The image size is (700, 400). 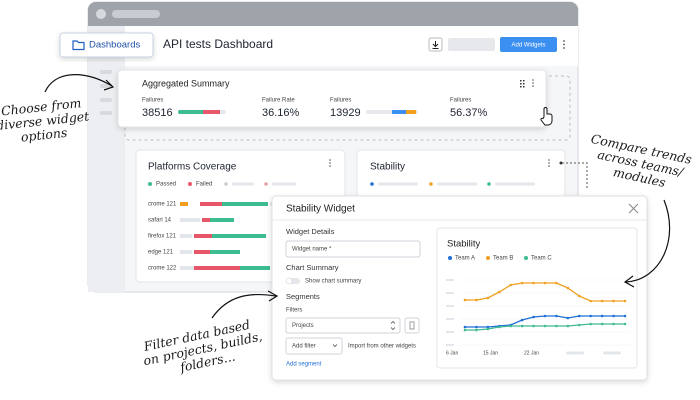 I want to click on project-select, so click(x=343, y=325).